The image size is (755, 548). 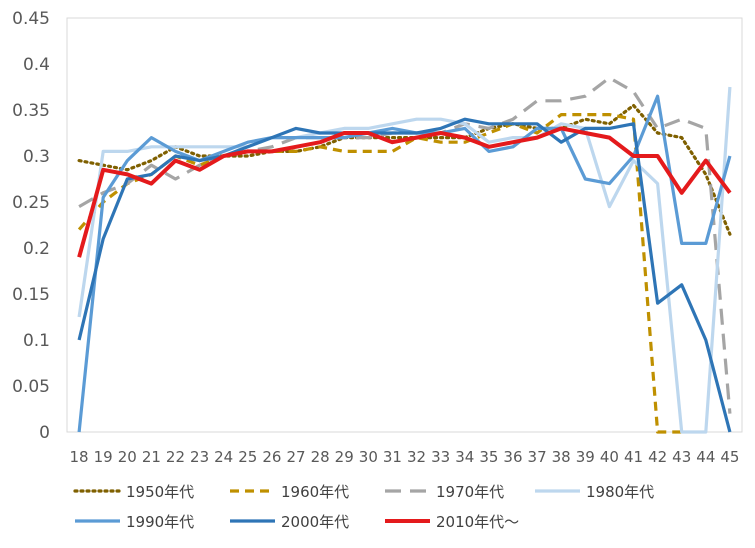 What do you see at coordinates (295, 457) in the screenshot?
I see `x-tick-label: 27` at bounding box center [295, 457].